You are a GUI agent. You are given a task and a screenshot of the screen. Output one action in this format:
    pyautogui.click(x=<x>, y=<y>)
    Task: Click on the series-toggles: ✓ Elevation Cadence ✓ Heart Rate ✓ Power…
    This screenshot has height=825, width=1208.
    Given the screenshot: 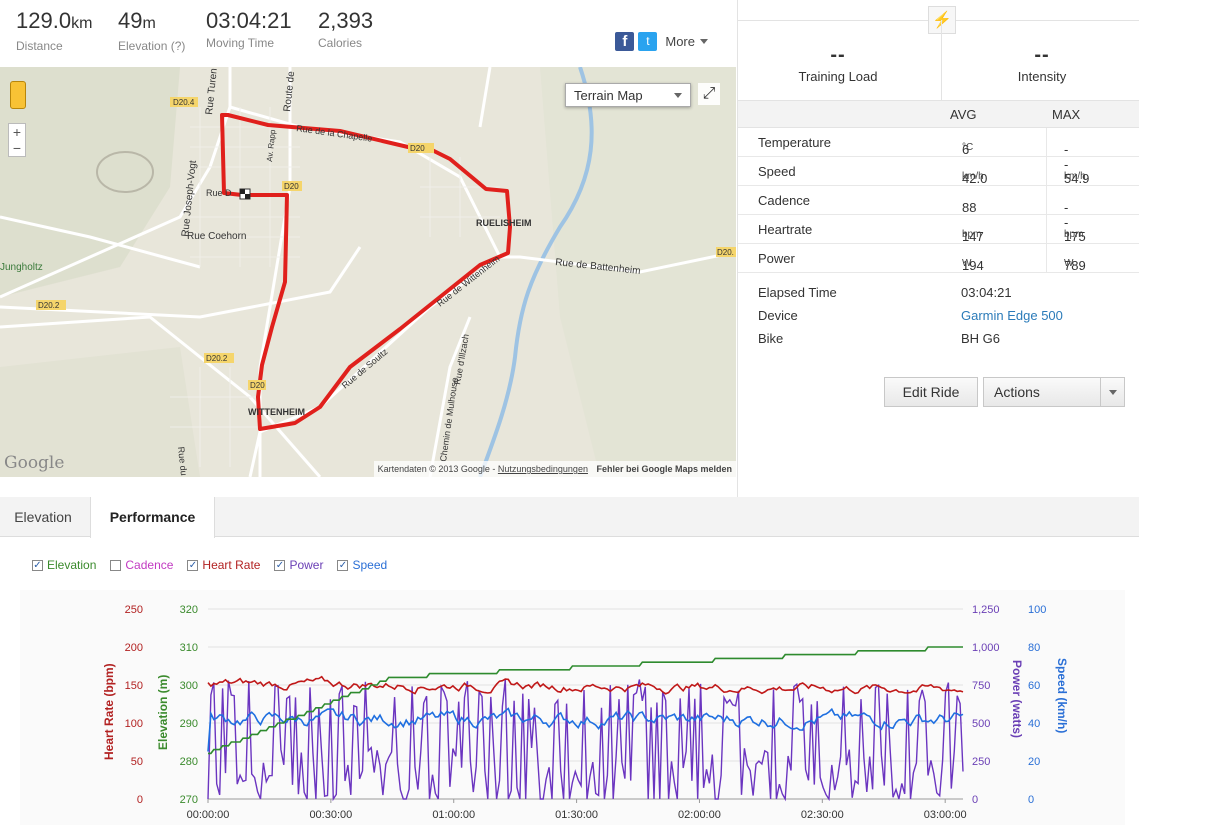 What is the action you would take?
    pyautogui.click(x=216, y=565)
    